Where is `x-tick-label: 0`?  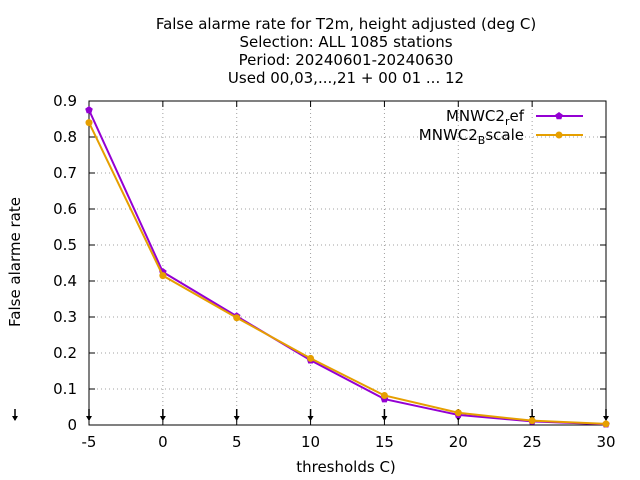 x-tick-label: 0 is located at coordinates (163, 442).